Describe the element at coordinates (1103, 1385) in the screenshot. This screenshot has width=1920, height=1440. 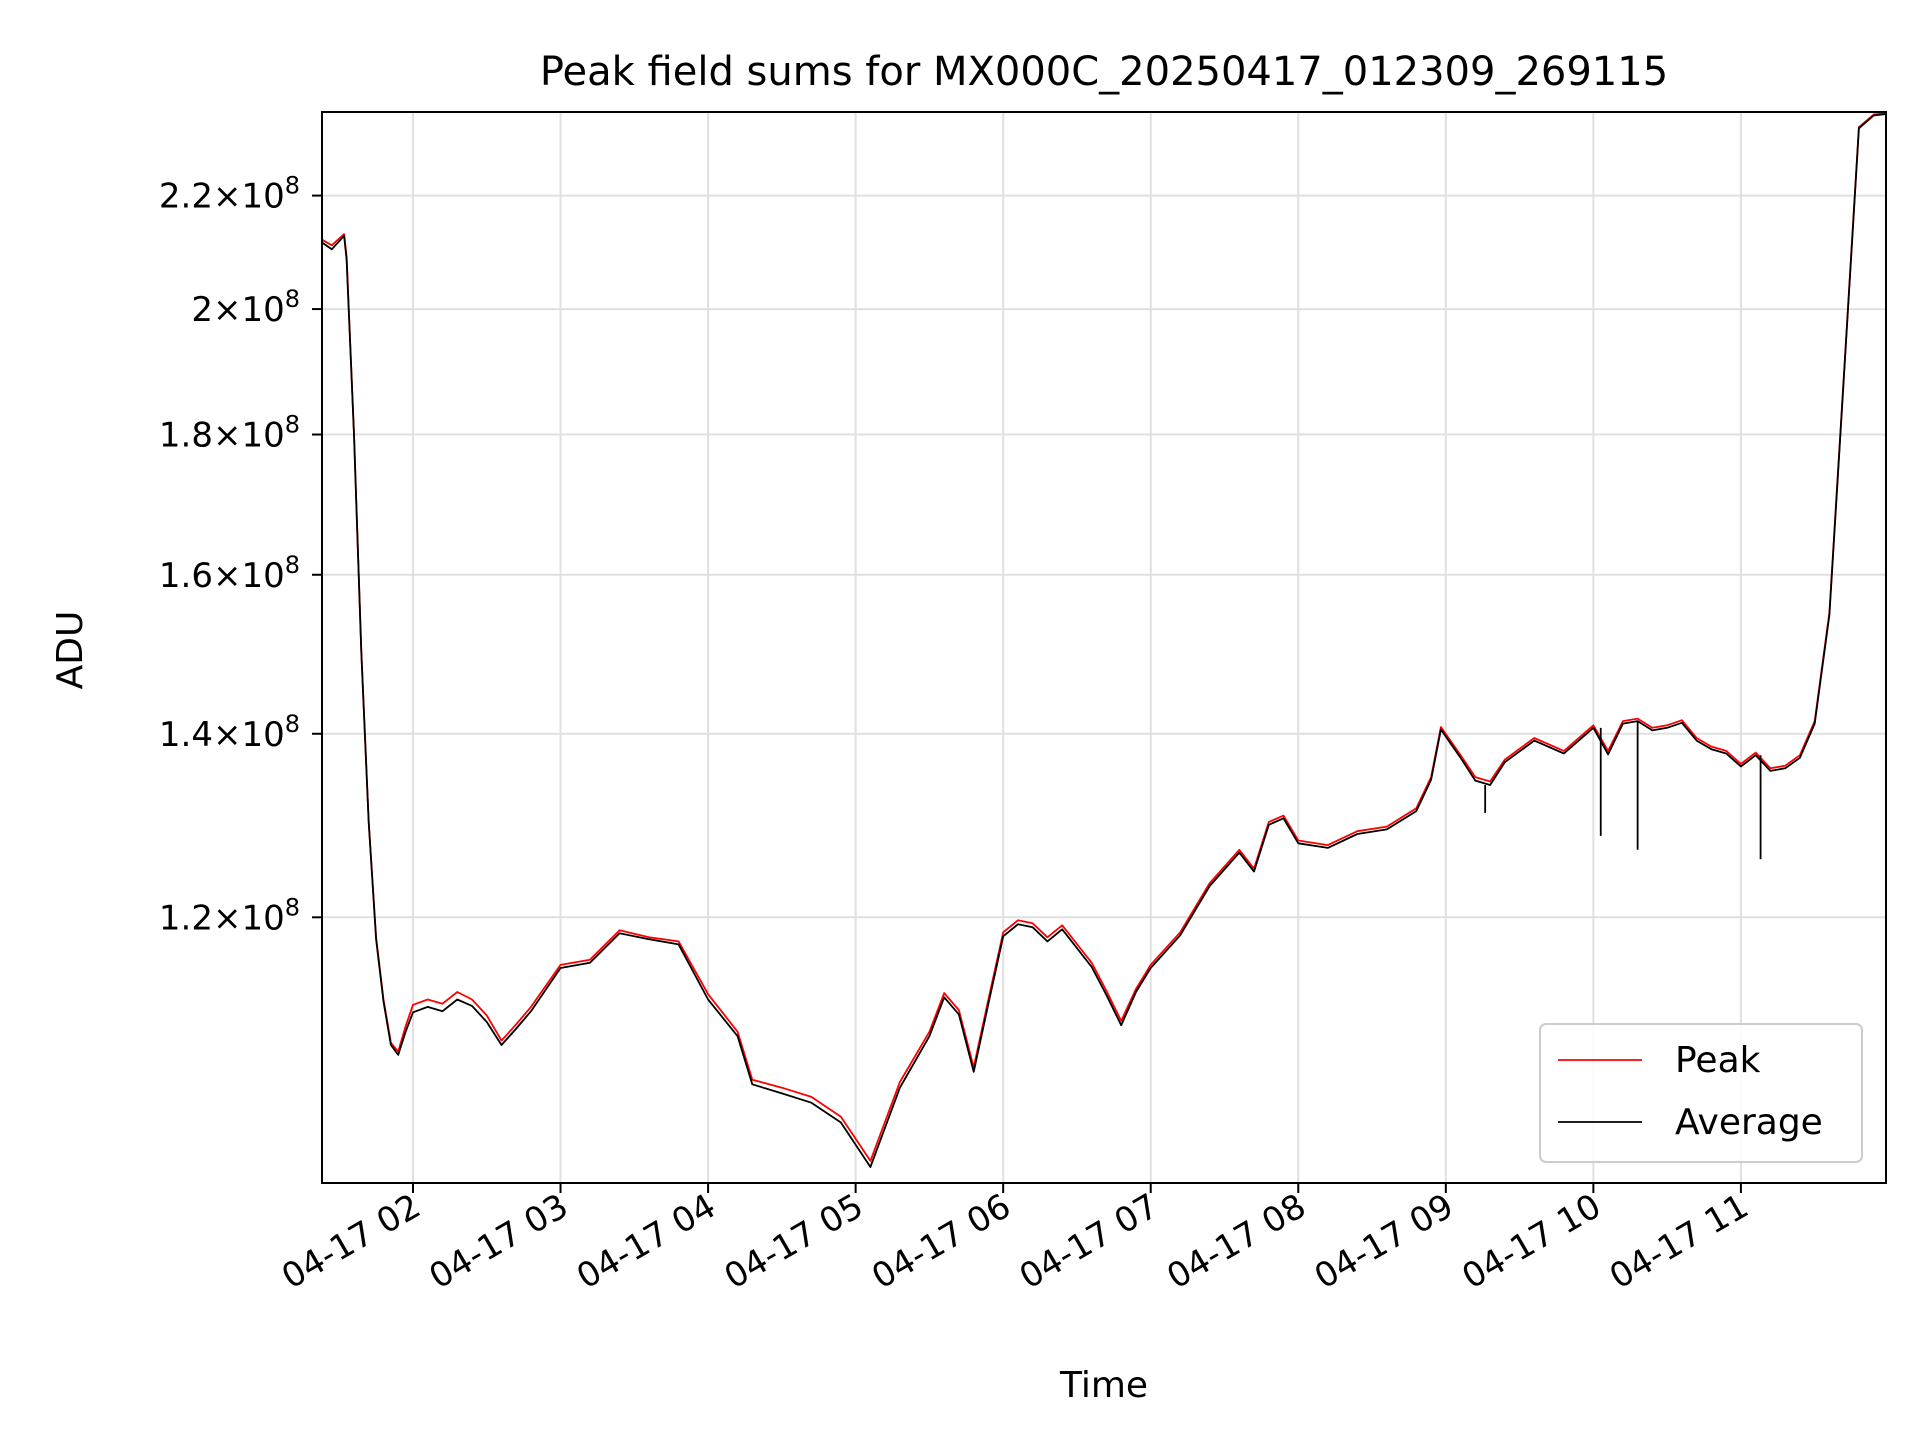
I see `x-axis-label: Time` at that location.